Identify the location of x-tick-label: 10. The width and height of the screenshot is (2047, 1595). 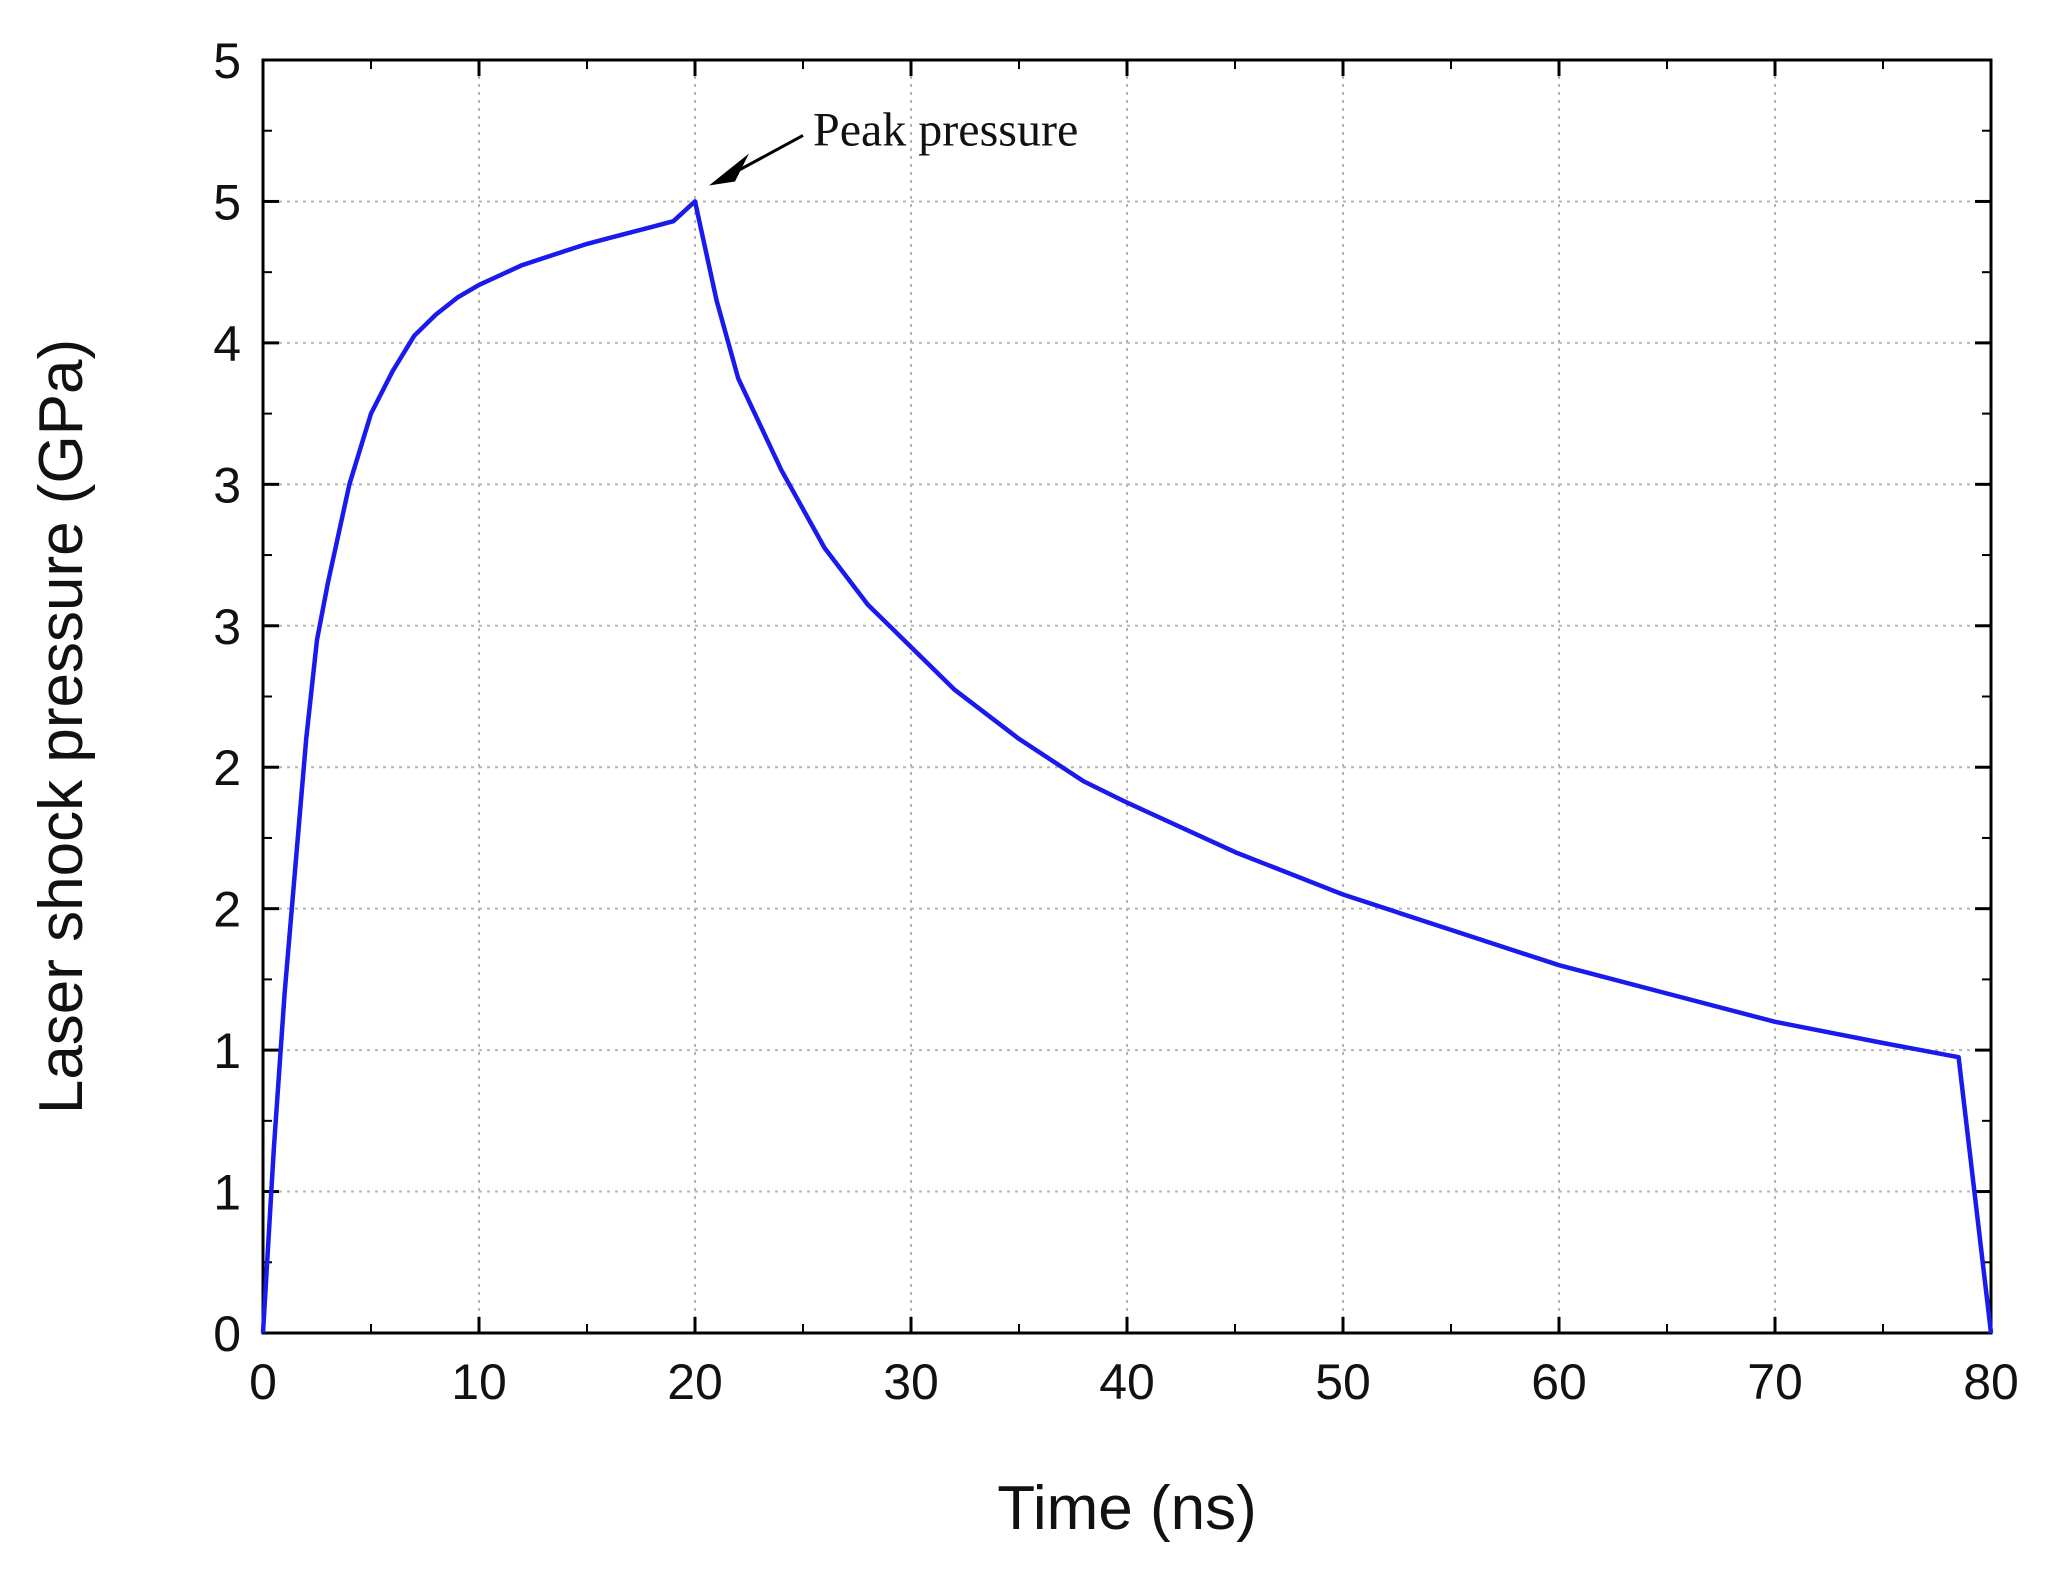
(479, 1382).